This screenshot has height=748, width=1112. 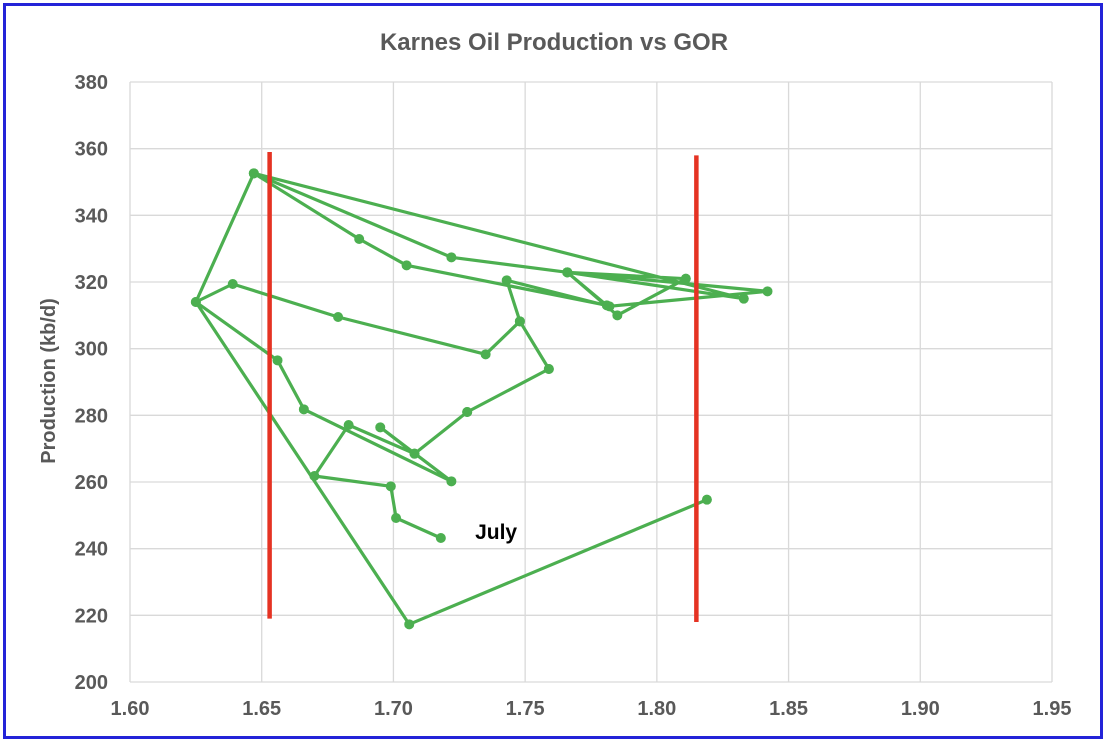 I want to click on x-tick-label: 1.95, so click(x=1052, y=709).